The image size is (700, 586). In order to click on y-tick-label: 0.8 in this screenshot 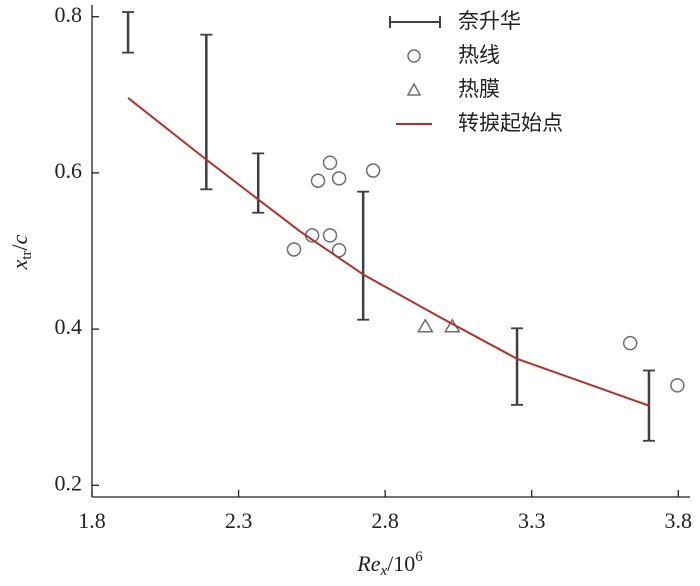, I will do `click(69, 14)`.